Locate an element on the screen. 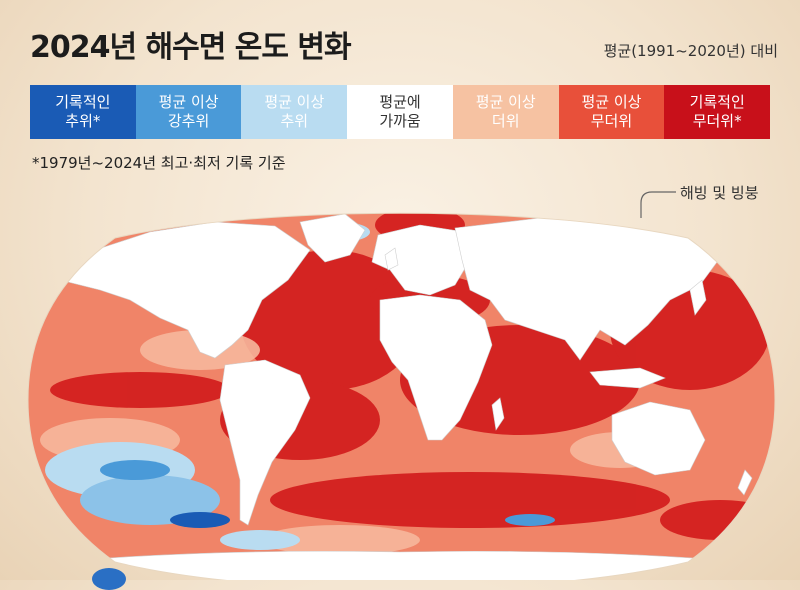 Image resolution: width=800 pixels, height=590 pixels. publisher-logo-icon is located at coordinates (109, 579).